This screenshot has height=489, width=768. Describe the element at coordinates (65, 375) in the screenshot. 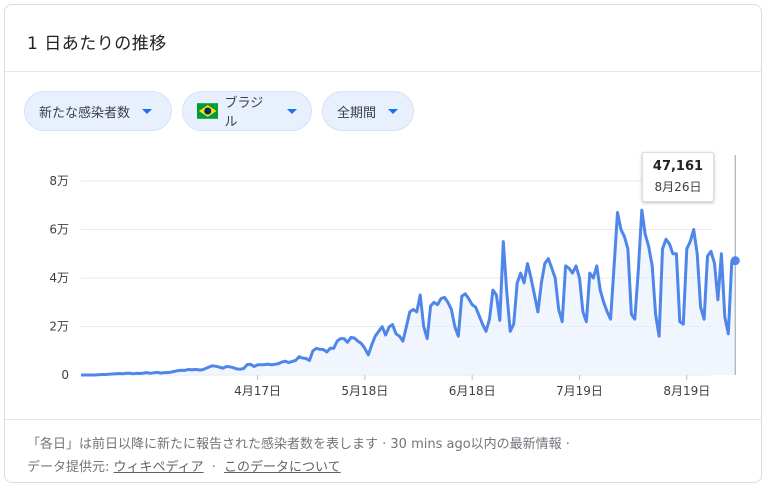

I see `y-tick-label: 0` at that location.